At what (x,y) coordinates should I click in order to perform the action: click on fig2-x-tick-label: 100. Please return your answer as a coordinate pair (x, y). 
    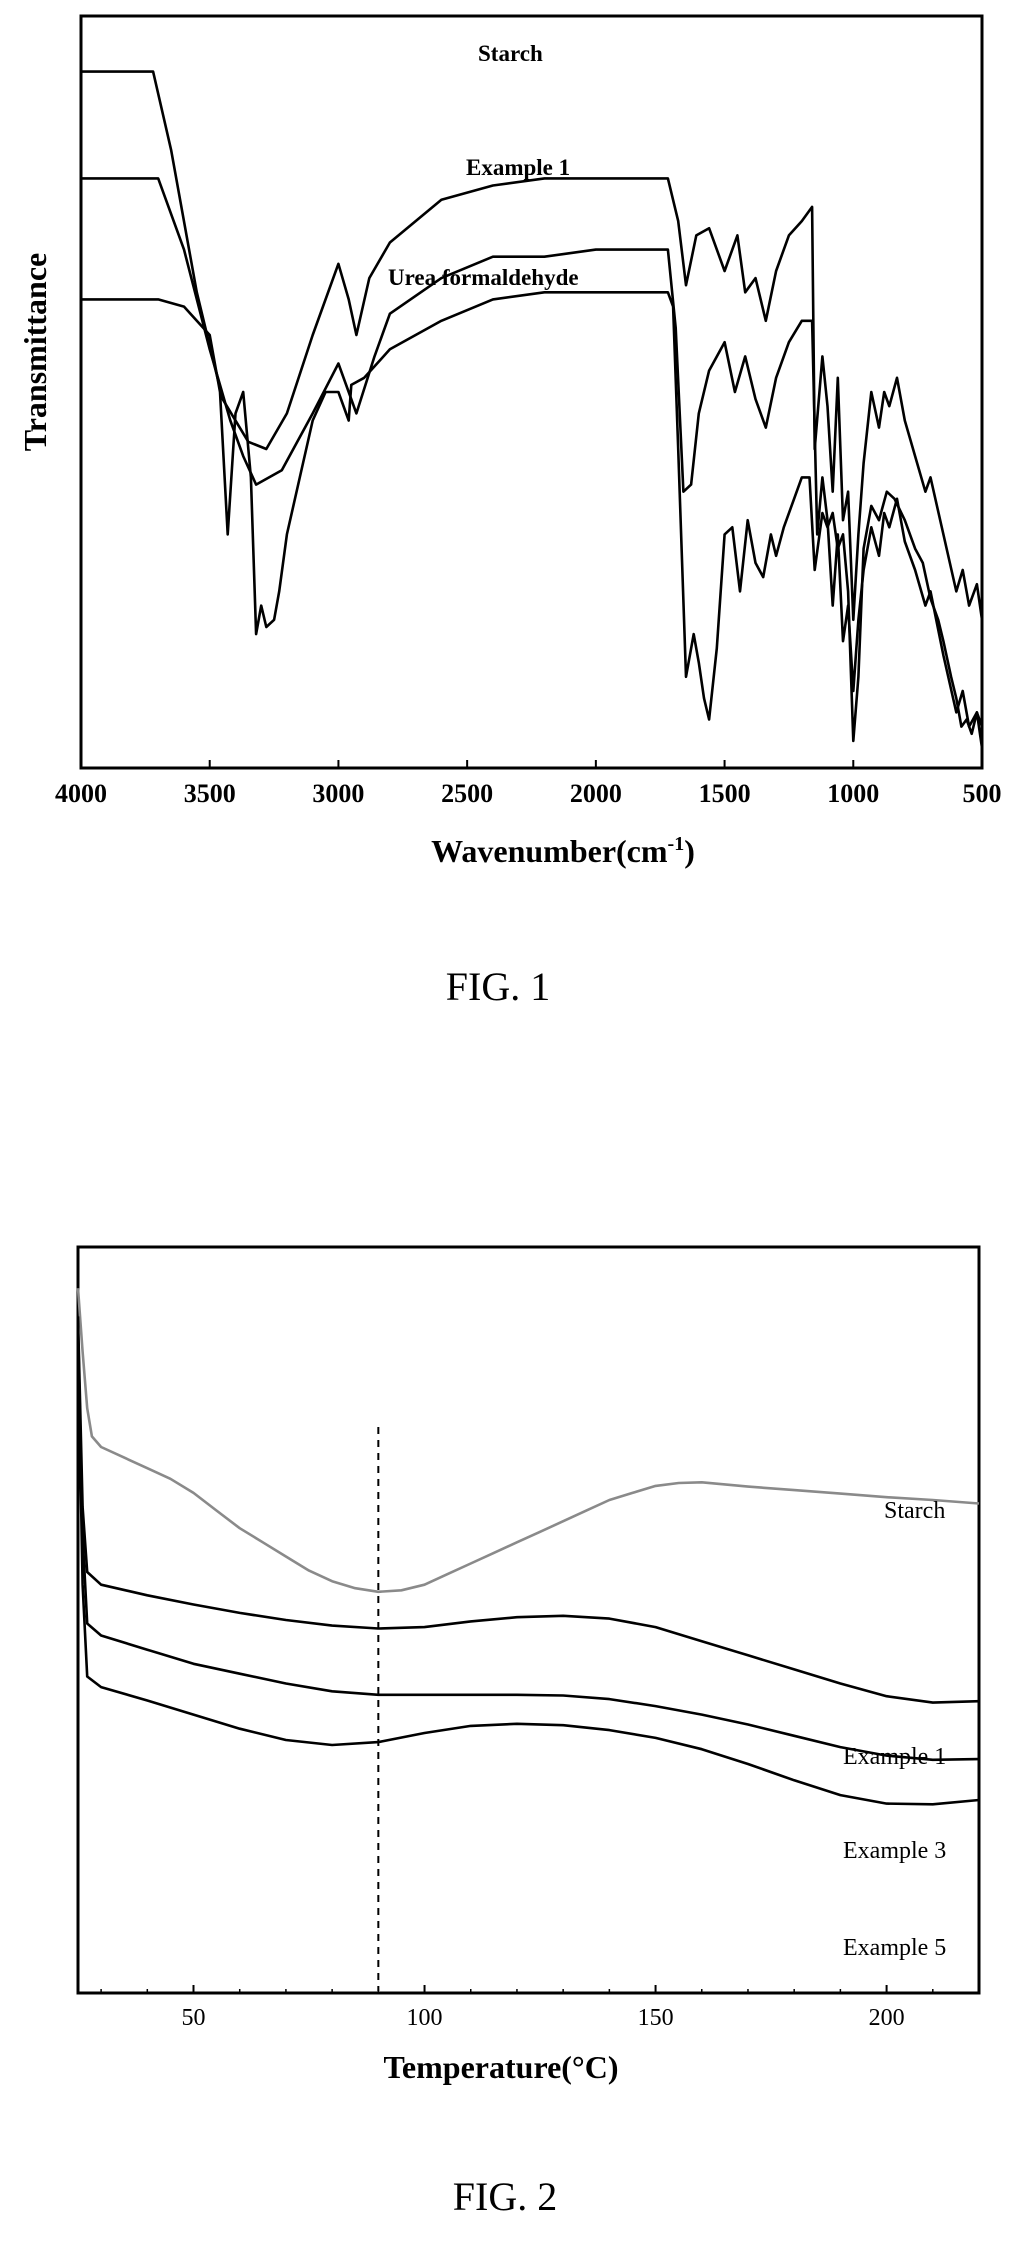
    Looking at the image, I should click on (425, 2018).